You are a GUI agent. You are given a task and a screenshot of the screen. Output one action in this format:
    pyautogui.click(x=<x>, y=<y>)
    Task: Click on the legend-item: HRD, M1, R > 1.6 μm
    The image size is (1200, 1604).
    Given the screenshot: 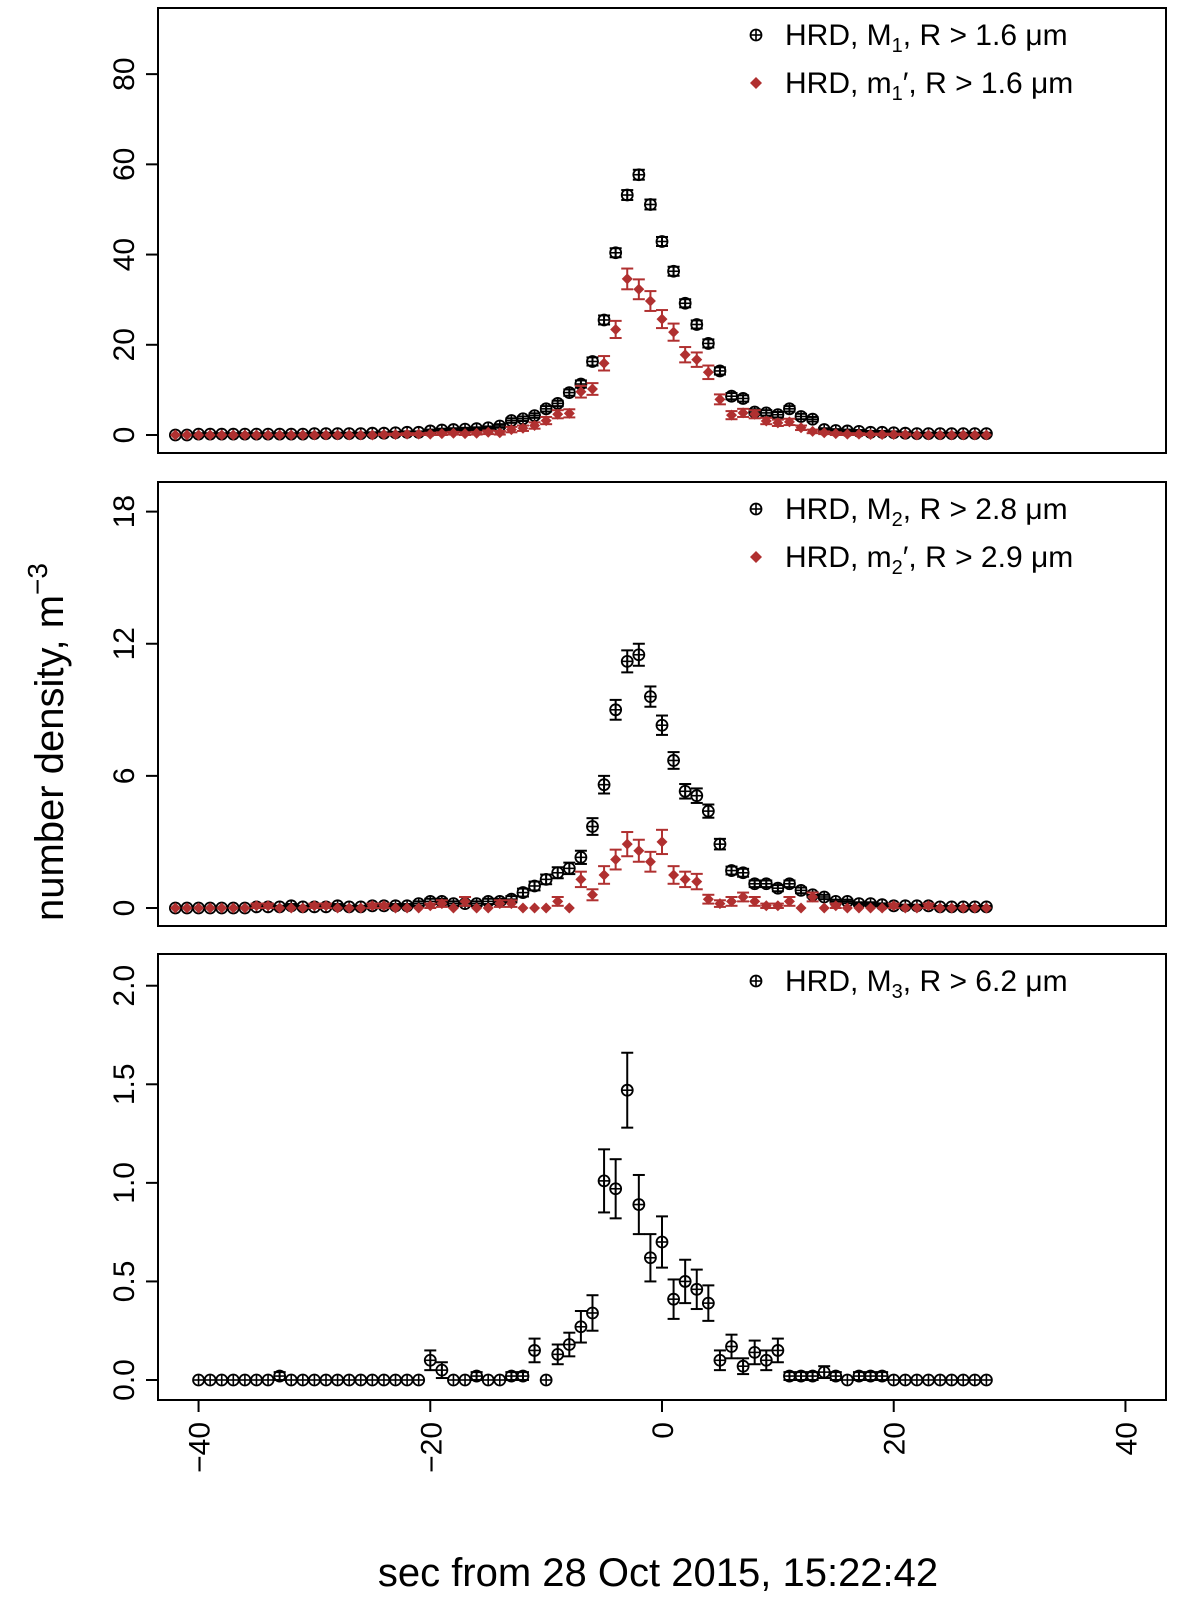 What is the action you would take?
    pyautogui.click(x=908, y=38)
    